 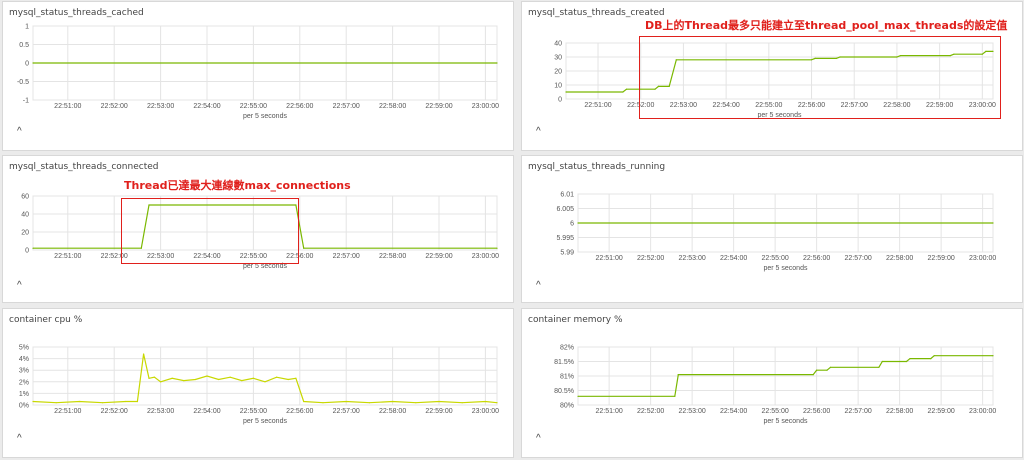 I want to click on y-tick-label: 82%, so click(x=567, y=348).